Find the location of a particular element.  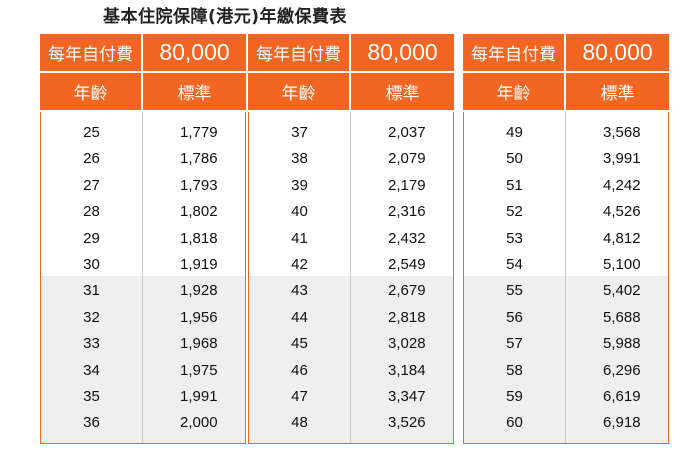

premium-cell: 1,779 is located at coordinates (199, 132).